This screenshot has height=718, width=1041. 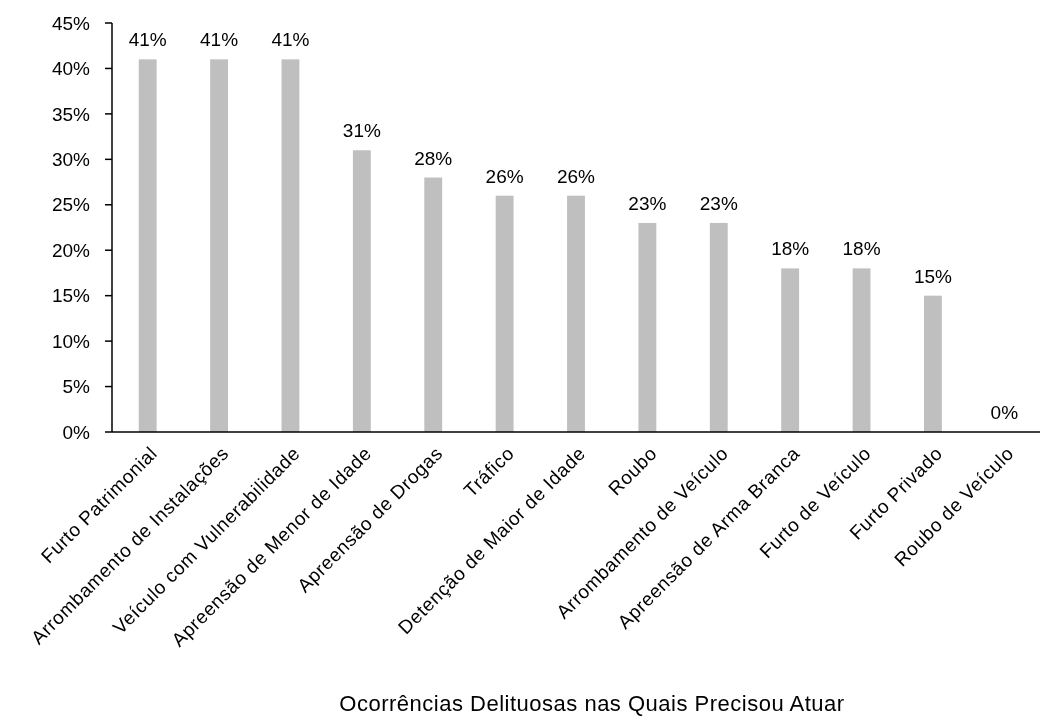 I want to click on y-tick-label: 0%, so click(x=76, y=432).